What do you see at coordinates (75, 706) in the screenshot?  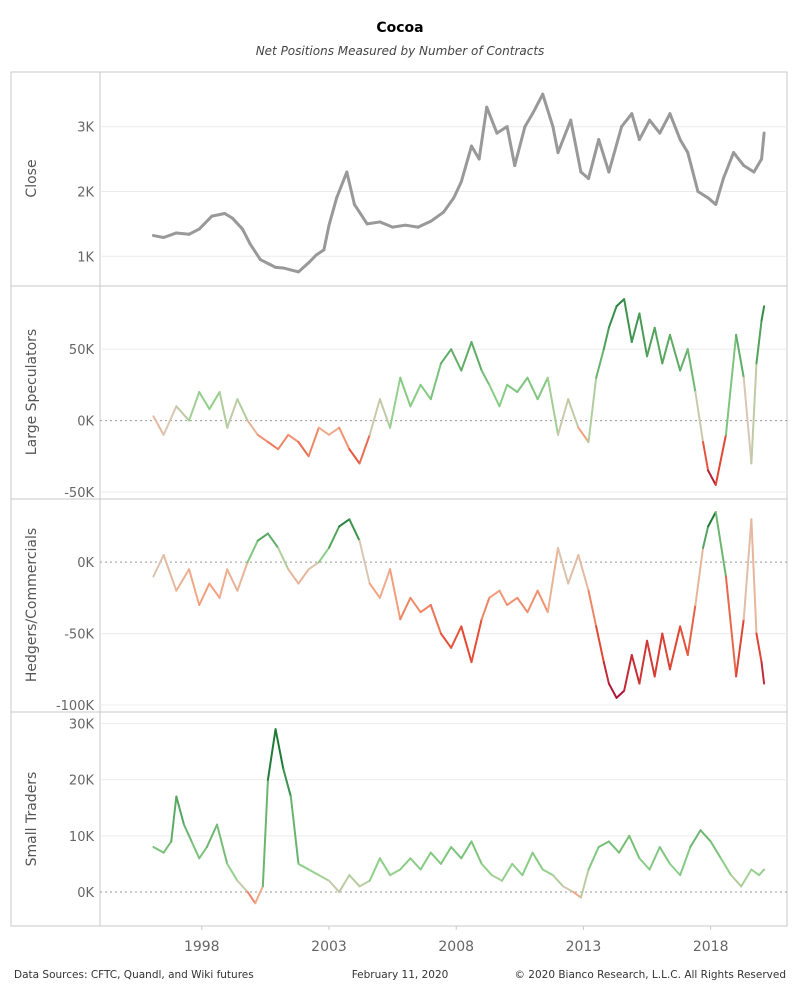 I see `hedgers-commercials-tick-label: -100K` at bounding box center [75, 706].